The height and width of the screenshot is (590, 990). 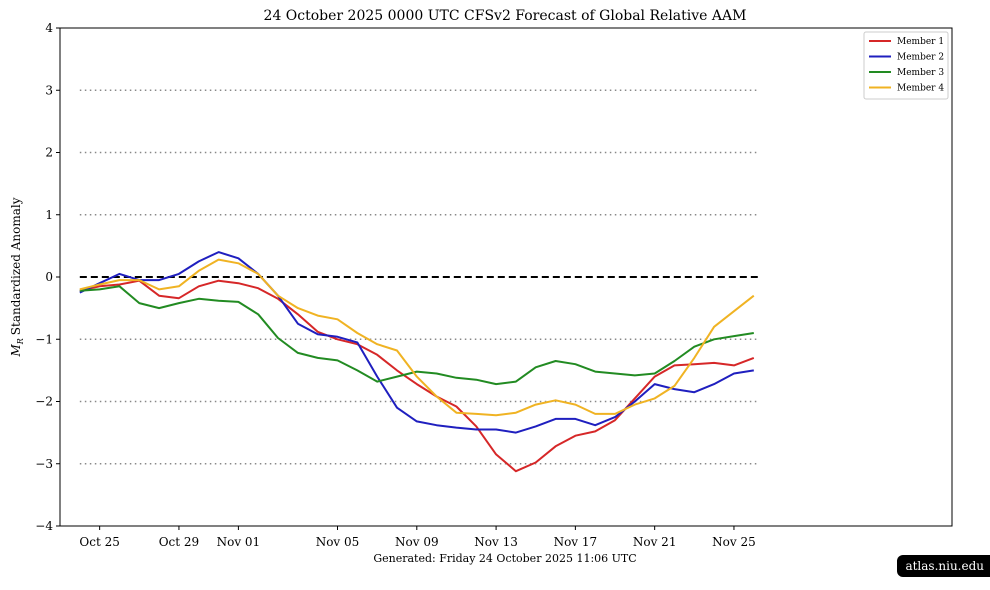 I want to click on y-axis-label: MR Standardized Anomaly, so click(x=17, y=277).